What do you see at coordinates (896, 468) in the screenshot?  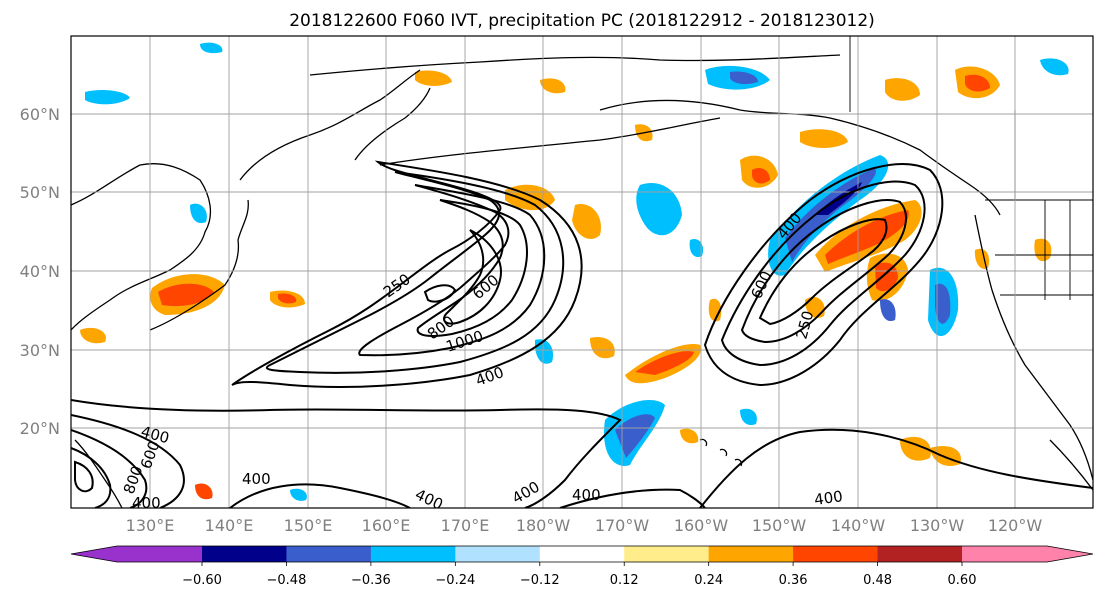 I see `ivt-contour-400-se` at bounding box center [896, 468].